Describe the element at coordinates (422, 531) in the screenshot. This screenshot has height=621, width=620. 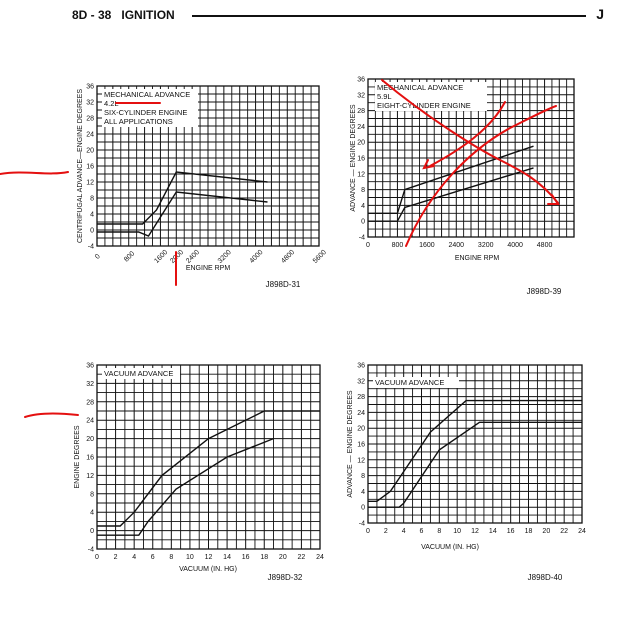
I see `x-tick-label: 6` at that location.